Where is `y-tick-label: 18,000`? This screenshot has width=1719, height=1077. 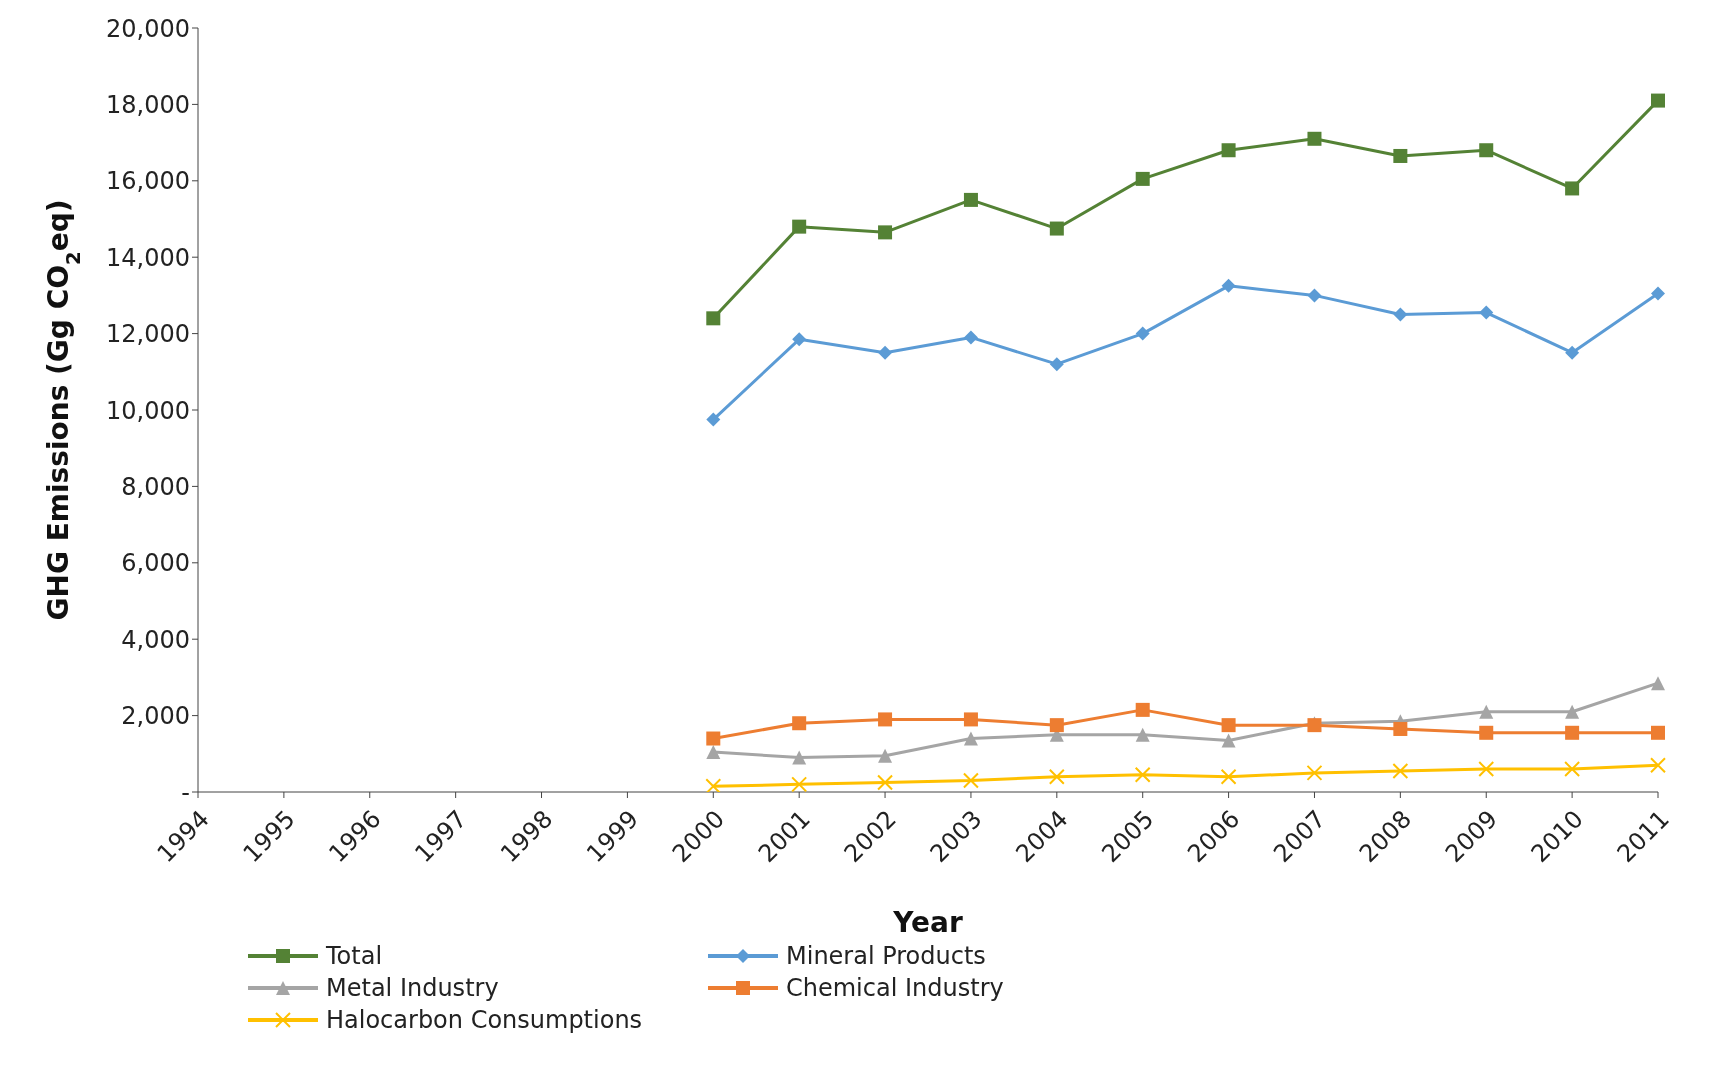 y-tick-label: 18,000 is located at coordinates (148, 104).